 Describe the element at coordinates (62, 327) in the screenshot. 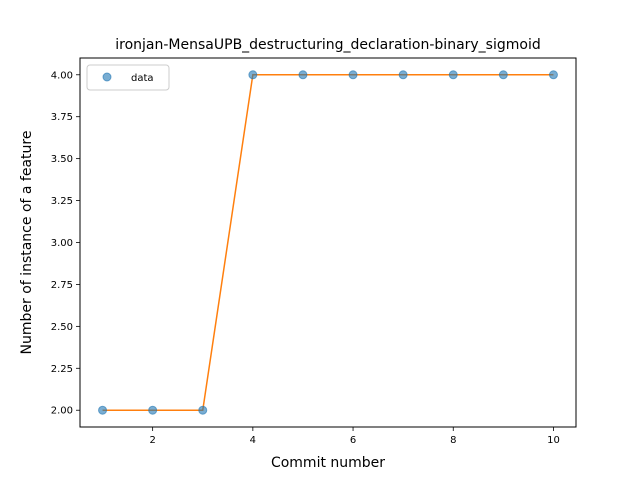

I see `y-tick-label: 2.50` at that location.